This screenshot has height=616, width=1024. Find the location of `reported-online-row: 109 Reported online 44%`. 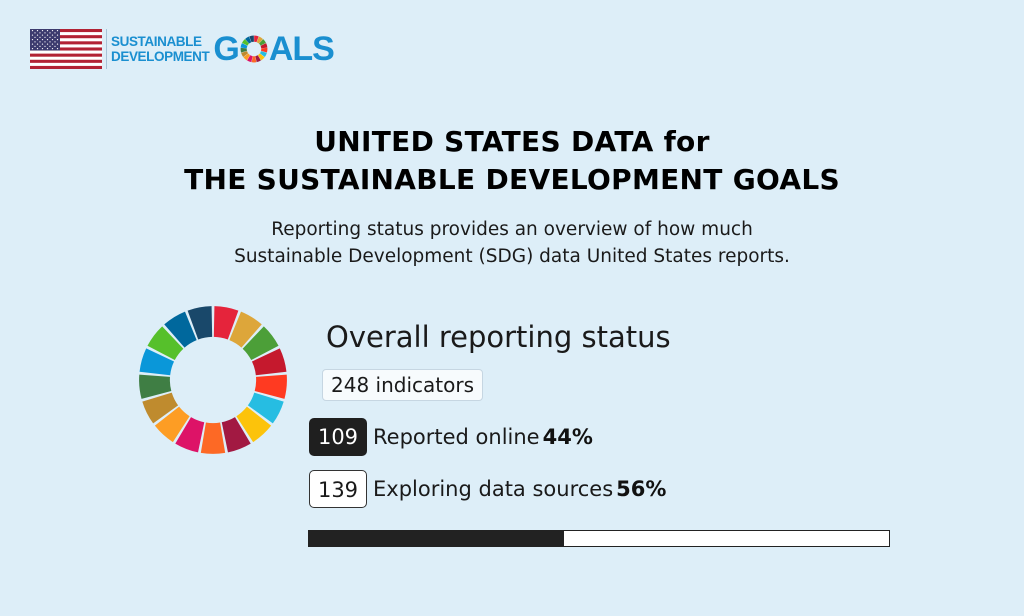

reported-online-row: 109 Reported online 44% is located at coordinates (451, 437).